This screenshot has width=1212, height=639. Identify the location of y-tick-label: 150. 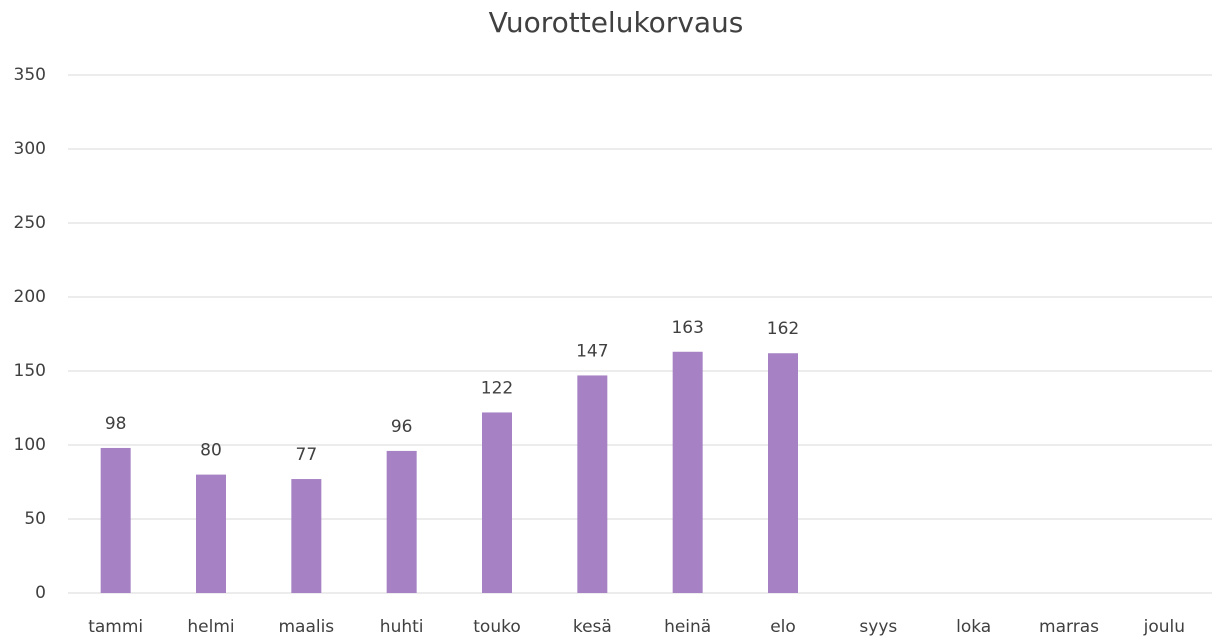
(30, 371).